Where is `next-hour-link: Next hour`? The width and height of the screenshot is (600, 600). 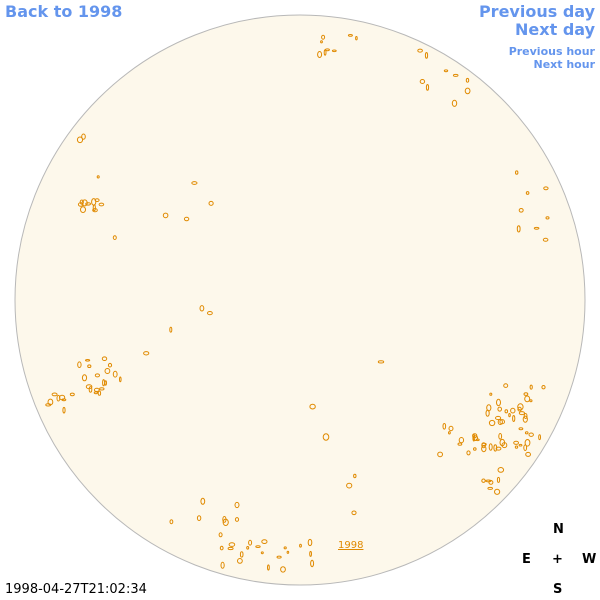
next-hour-link: Next hour is located at coordinates (564, 64).